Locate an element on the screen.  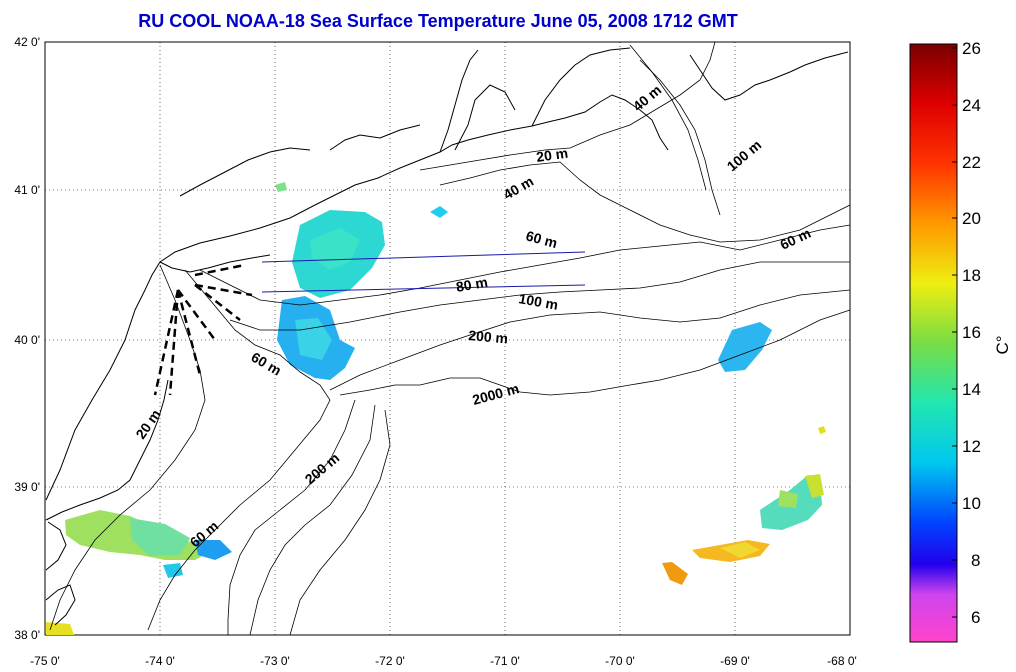
sst-patch-georges-south is located at coordinates (745, 347).